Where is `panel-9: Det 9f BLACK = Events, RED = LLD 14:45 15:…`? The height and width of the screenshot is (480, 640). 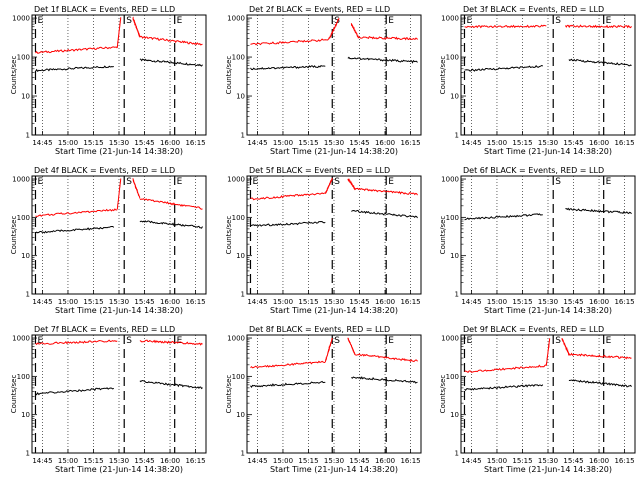
panel-9: Det 9f BLACK = Events, RED = LLD 14:45 15:… is located at coordinates (537, 399).